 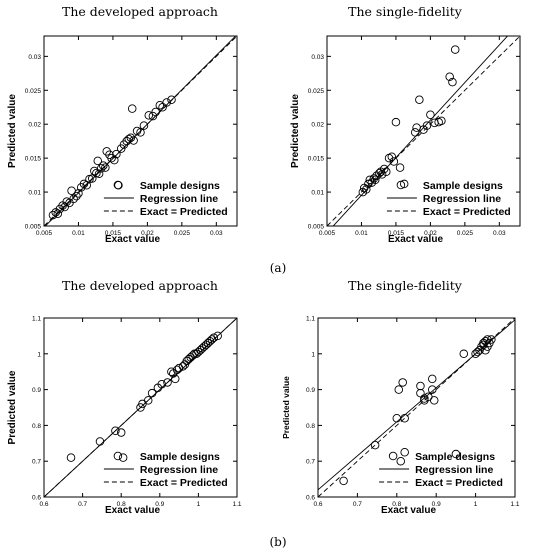 I want to click on chart-3-legend-label: Sample designs, so click(x=180, y=457).